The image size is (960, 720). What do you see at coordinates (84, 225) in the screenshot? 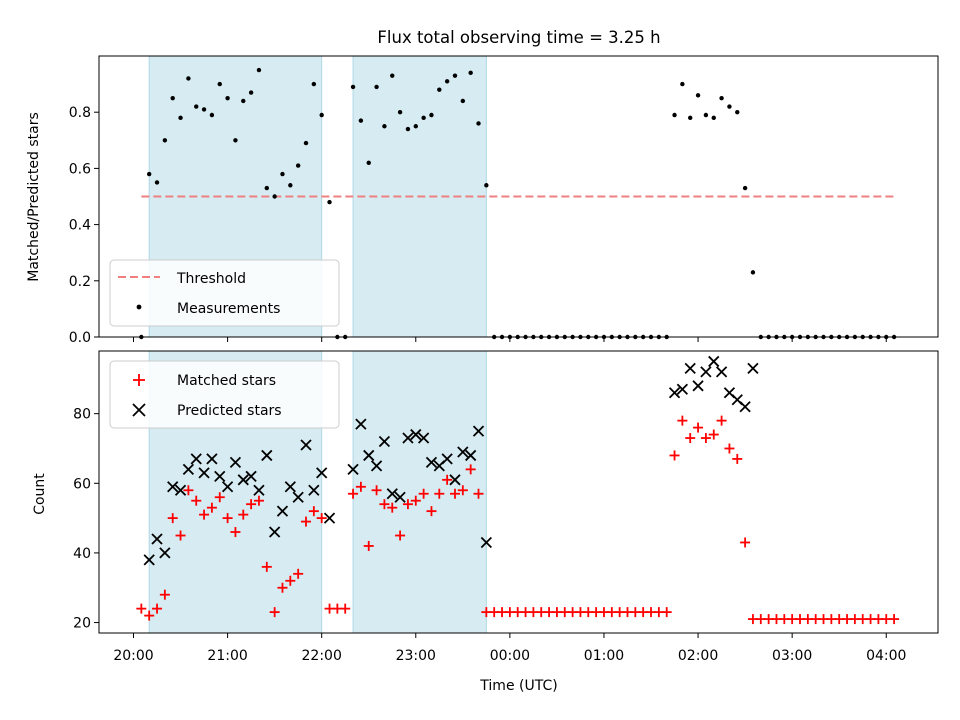
I see `ratio-y-axis: 0.0 0.2 0.4 0.6 0.8` at bounding box center [84, 225].